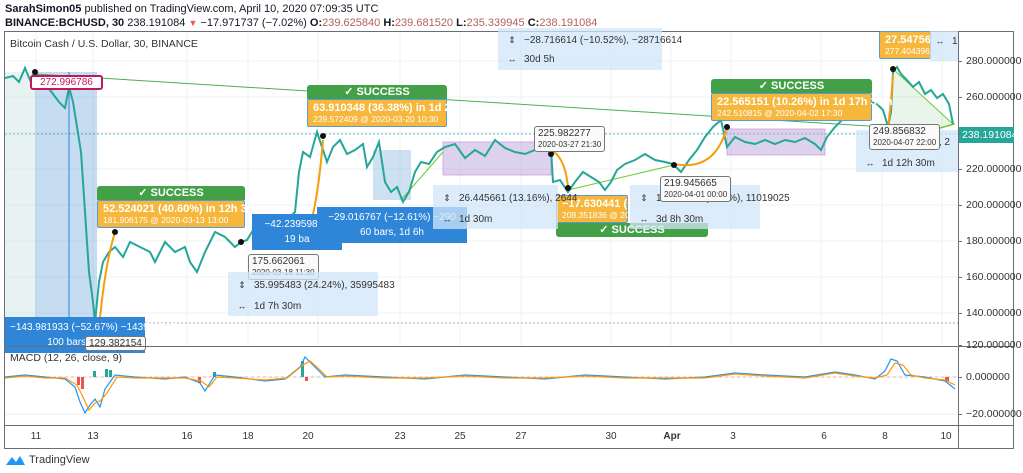  Describe the element at coordinates (568, 23) in the screenshot. I see `close-value: 238.191084` at that location.